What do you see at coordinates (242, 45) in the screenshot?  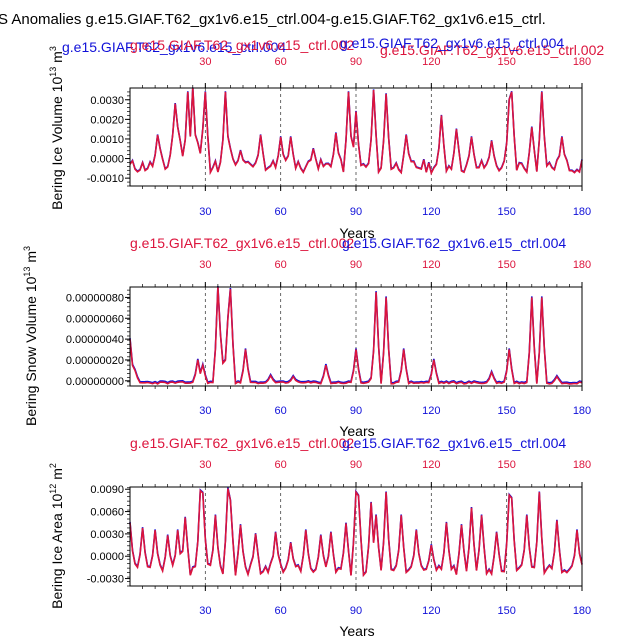 I see `panel1-title-red: g.e15.GIAF.T62_gx1v6.e15_ctrl.002` at bounding box center [242, 45].